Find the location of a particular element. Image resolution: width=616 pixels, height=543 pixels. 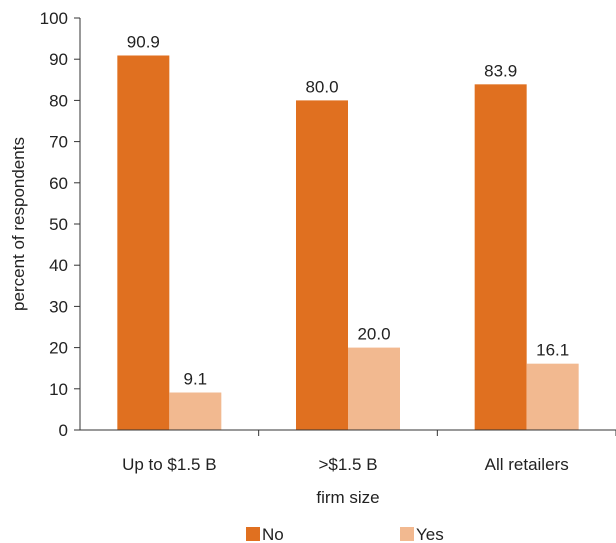

data-label-no-0: 90.9 is located at coordinates (143, 41).